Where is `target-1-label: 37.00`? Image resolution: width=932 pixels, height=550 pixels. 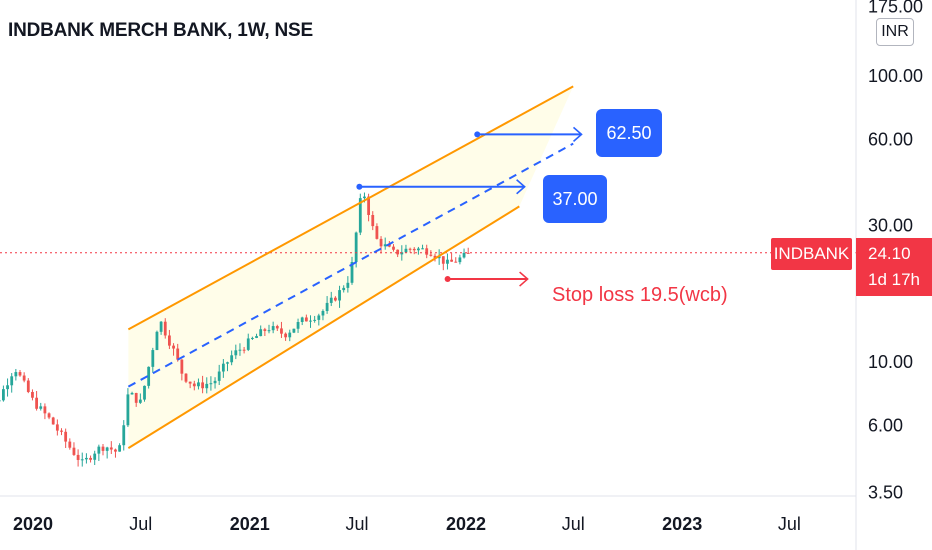
target-1-label: 37.00 is located at coordinates (575, 199).